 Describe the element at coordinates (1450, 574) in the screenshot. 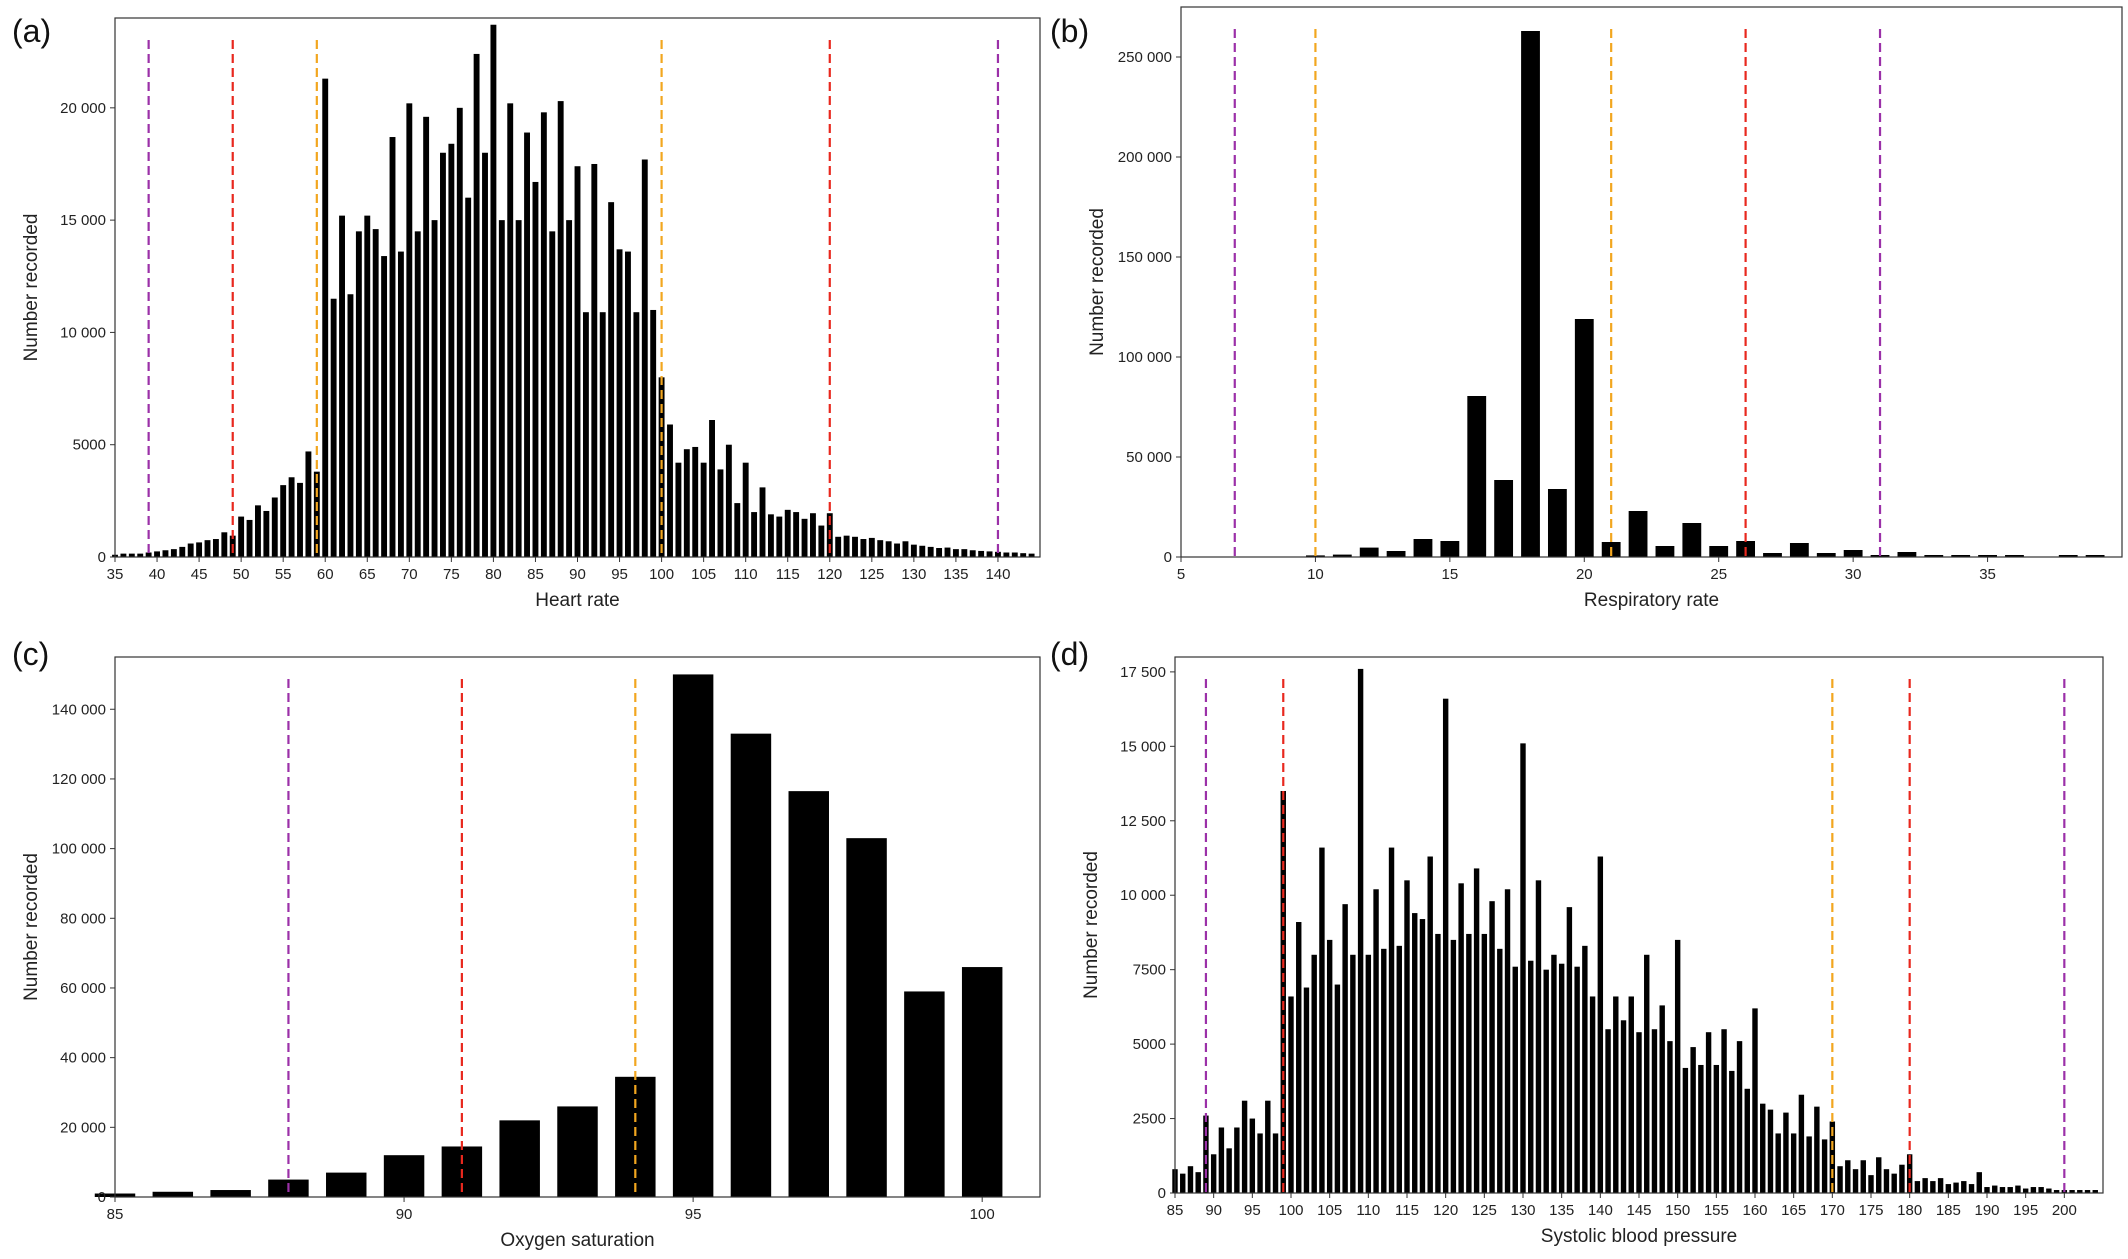

I see `x-tick-label: 15` at that location.